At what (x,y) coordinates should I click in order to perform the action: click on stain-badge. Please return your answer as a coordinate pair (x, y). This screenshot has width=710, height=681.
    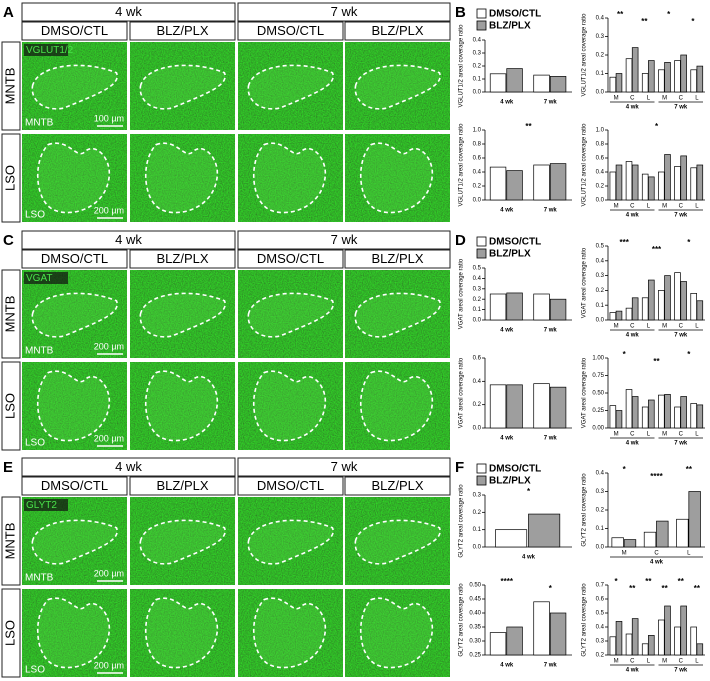
    Looking at the image, I should click on (46, 278).